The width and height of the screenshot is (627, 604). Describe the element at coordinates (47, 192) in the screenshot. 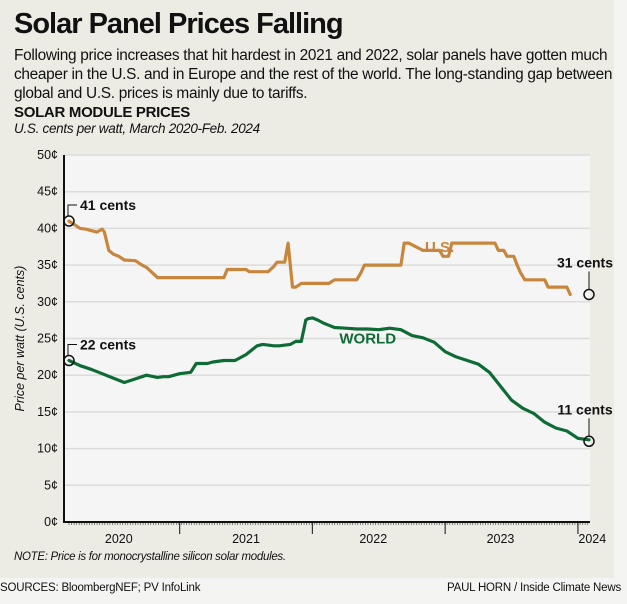

I see `y-tick-label: 45¢` at that location.